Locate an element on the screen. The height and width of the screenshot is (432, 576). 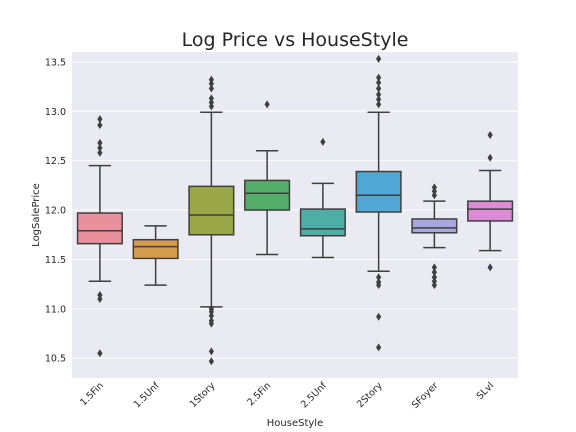
y-axis-label: LogSalePrice is located at coordinates (36, 215).